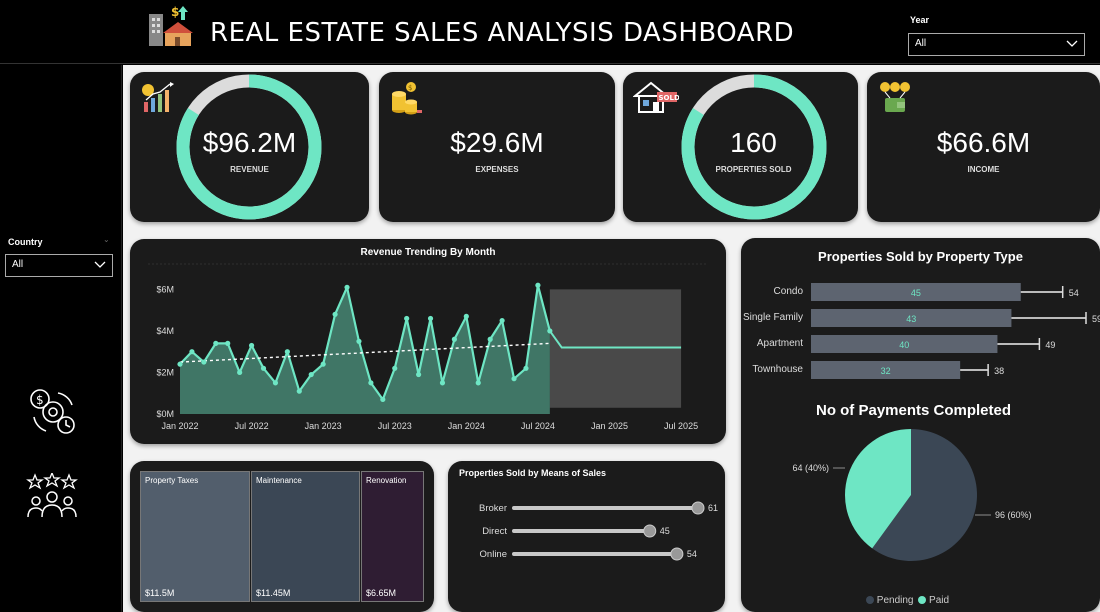 The height and width of the screenshot is (612, 1100). I want to click on forecast-band, so click(615, 348).